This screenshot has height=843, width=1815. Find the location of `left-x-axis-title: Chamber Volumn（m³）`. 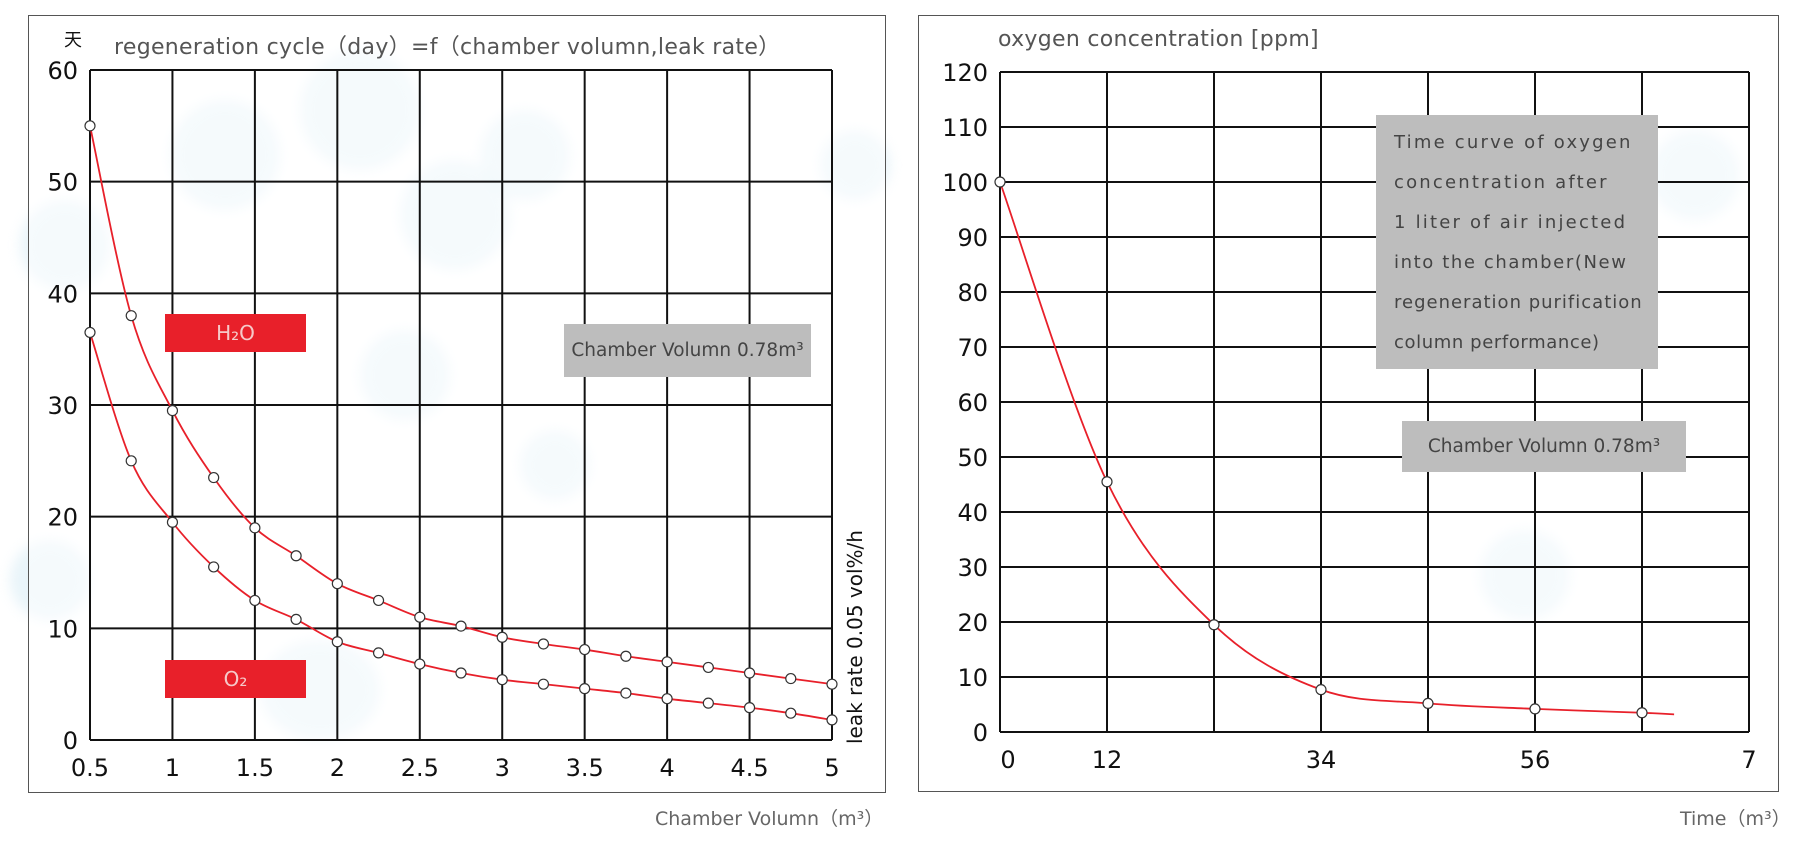

left-x-axis-title: Chamber Volumn（m³） is located at coordinates (769, 819).